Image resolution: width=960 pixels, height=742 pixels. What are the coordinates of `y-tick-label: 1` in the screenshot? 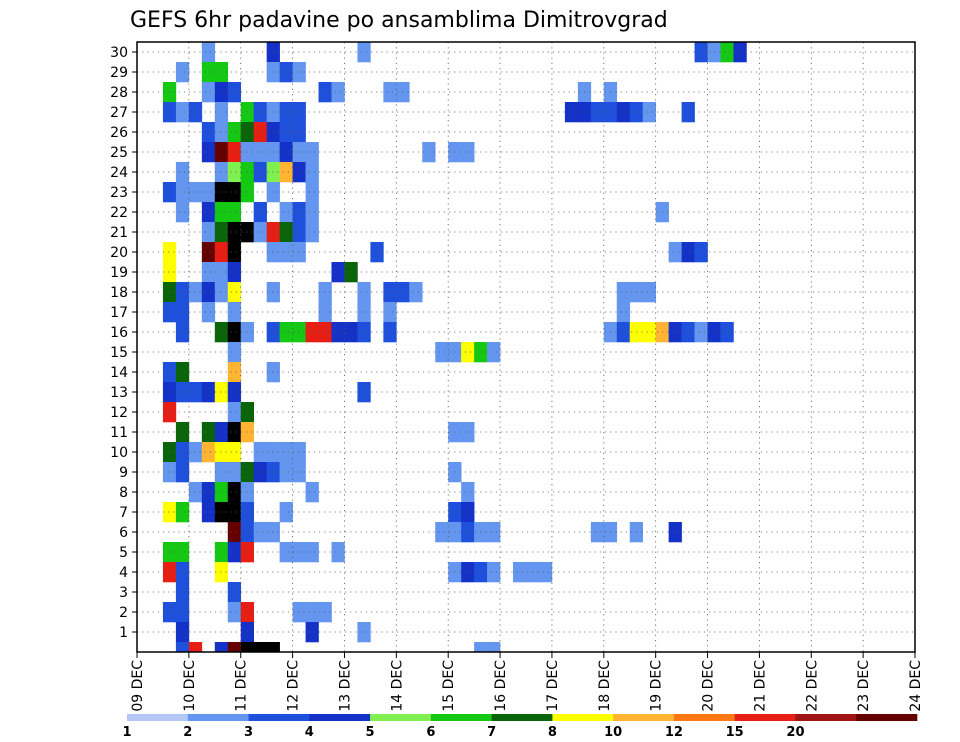 It's located at (123, 633).